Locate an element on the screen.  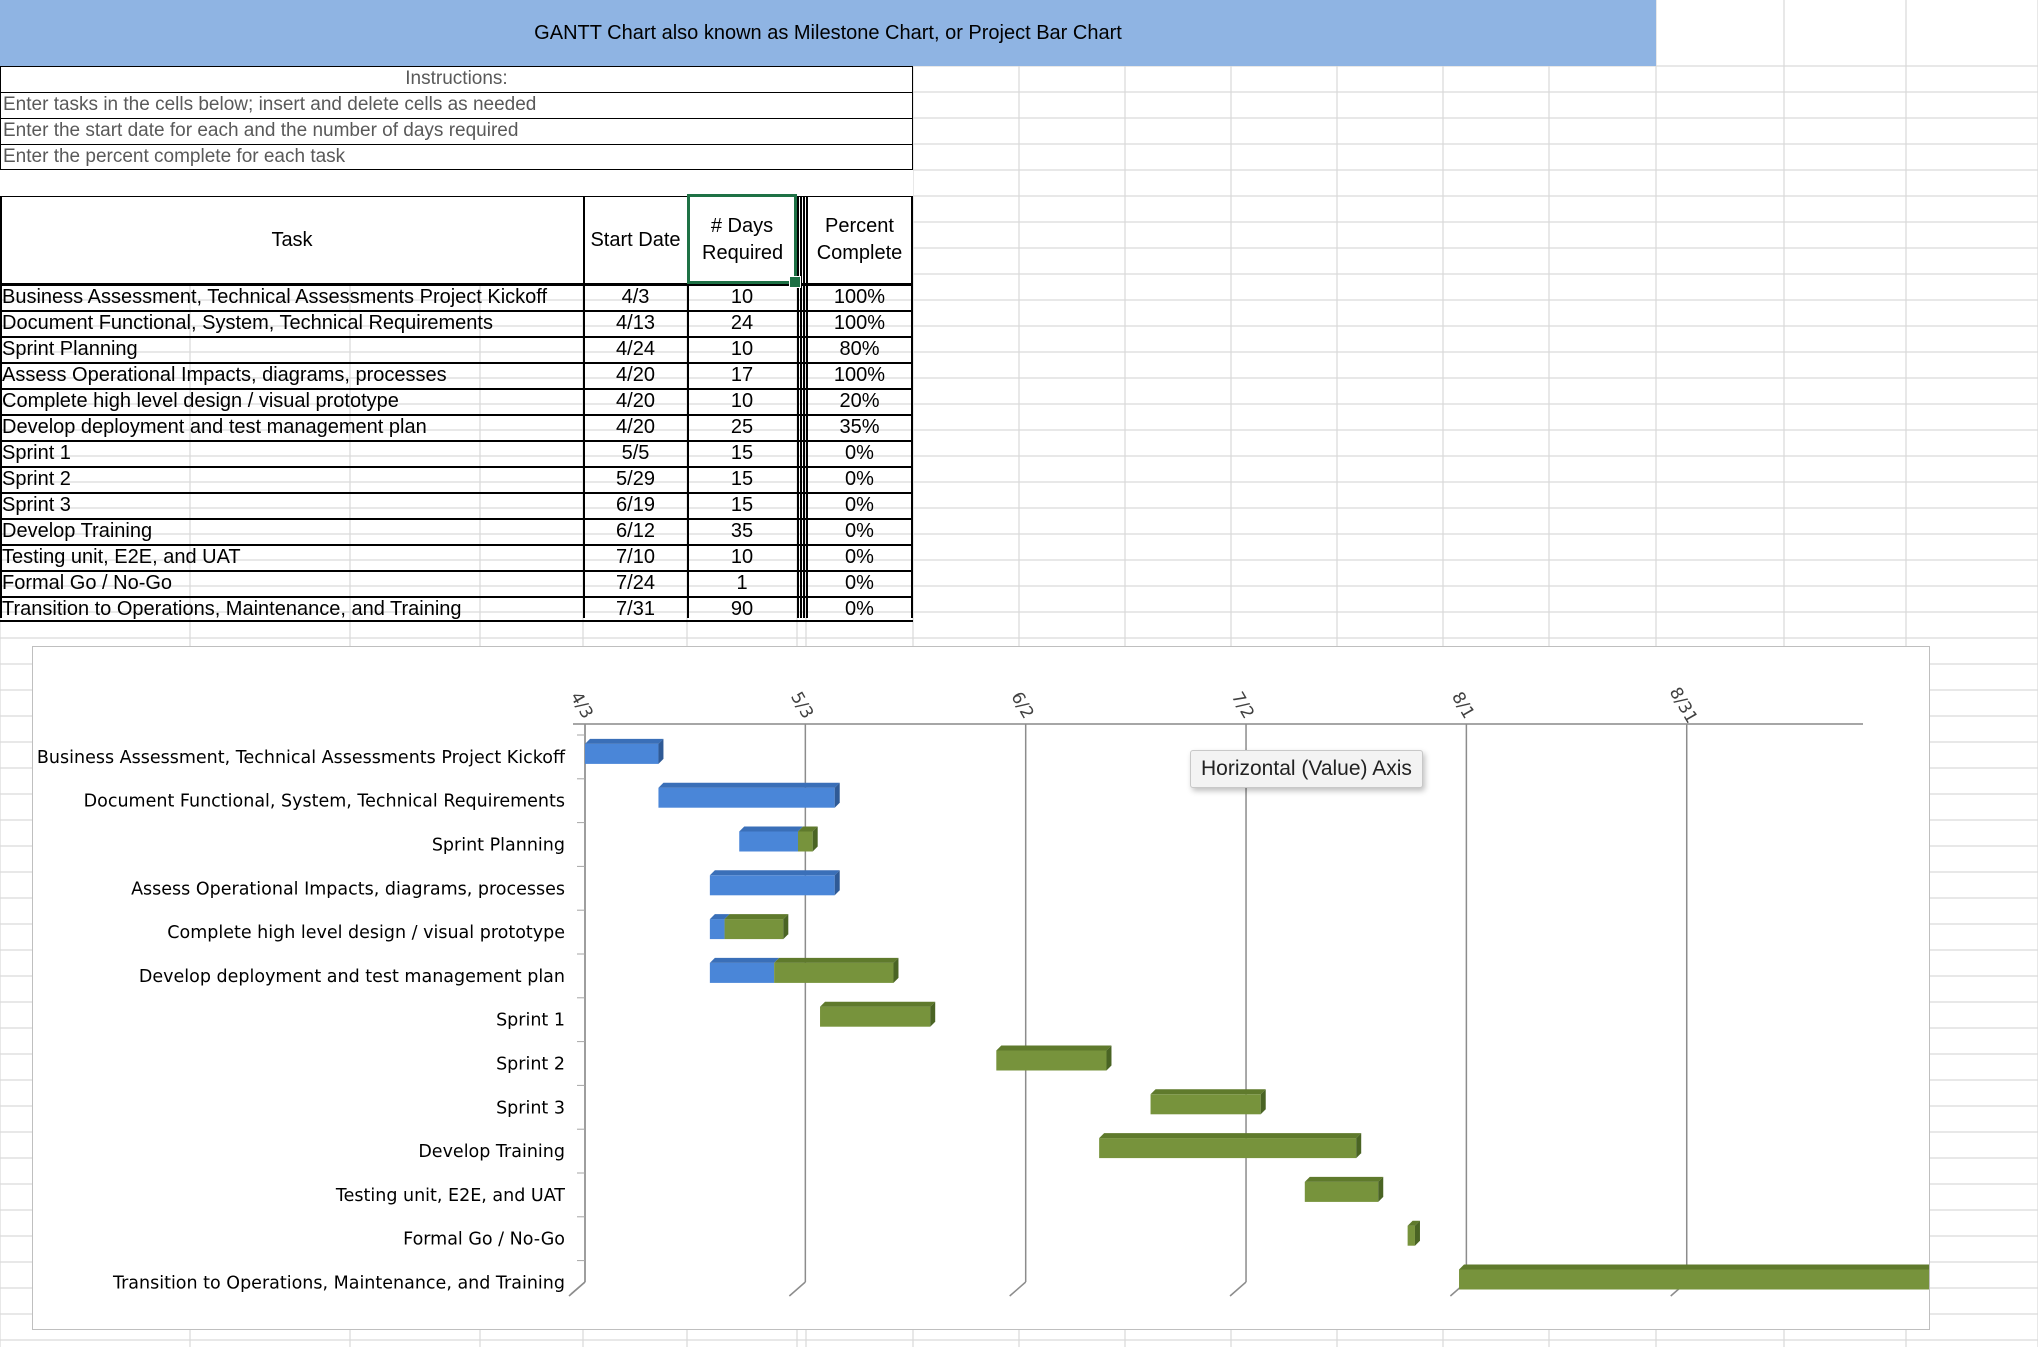
x-tick-label: 8/1 is located at coordinates (1462, 706).